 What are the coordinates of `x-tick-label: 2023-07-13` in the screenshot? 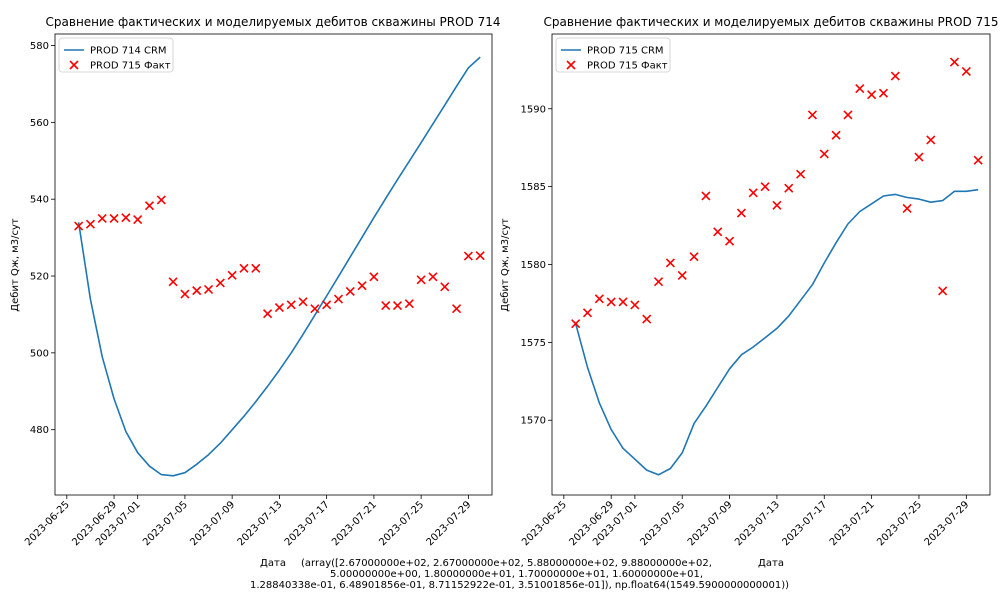 It's located at (260, 523).